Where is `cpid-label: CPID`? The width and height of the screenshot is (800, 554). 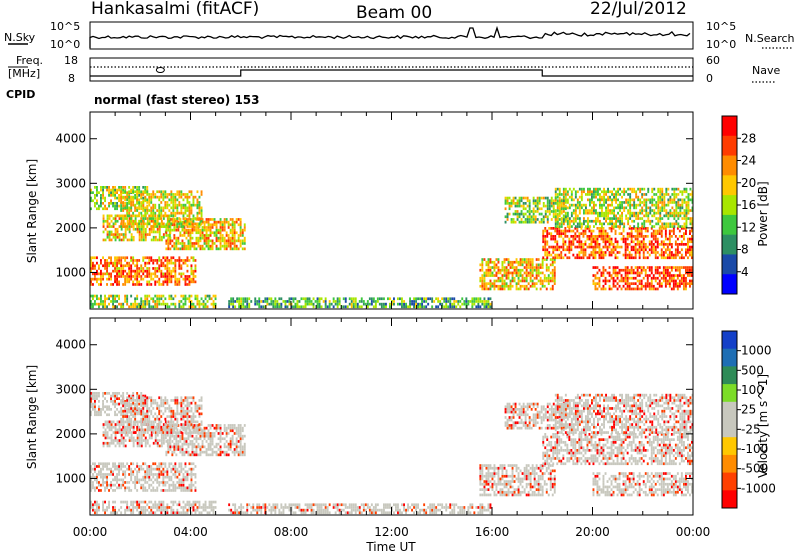
cpid-label: CPID is located at coordinates (20, 94).